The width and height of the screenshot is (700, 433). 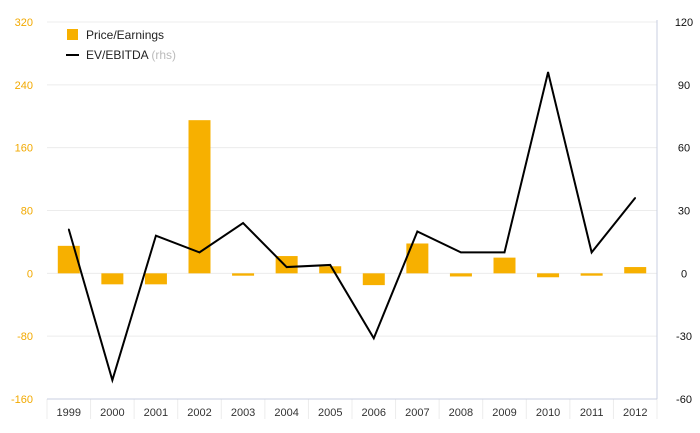 I want to click on x-tick-label: 1999, so click(x=69, y=413).